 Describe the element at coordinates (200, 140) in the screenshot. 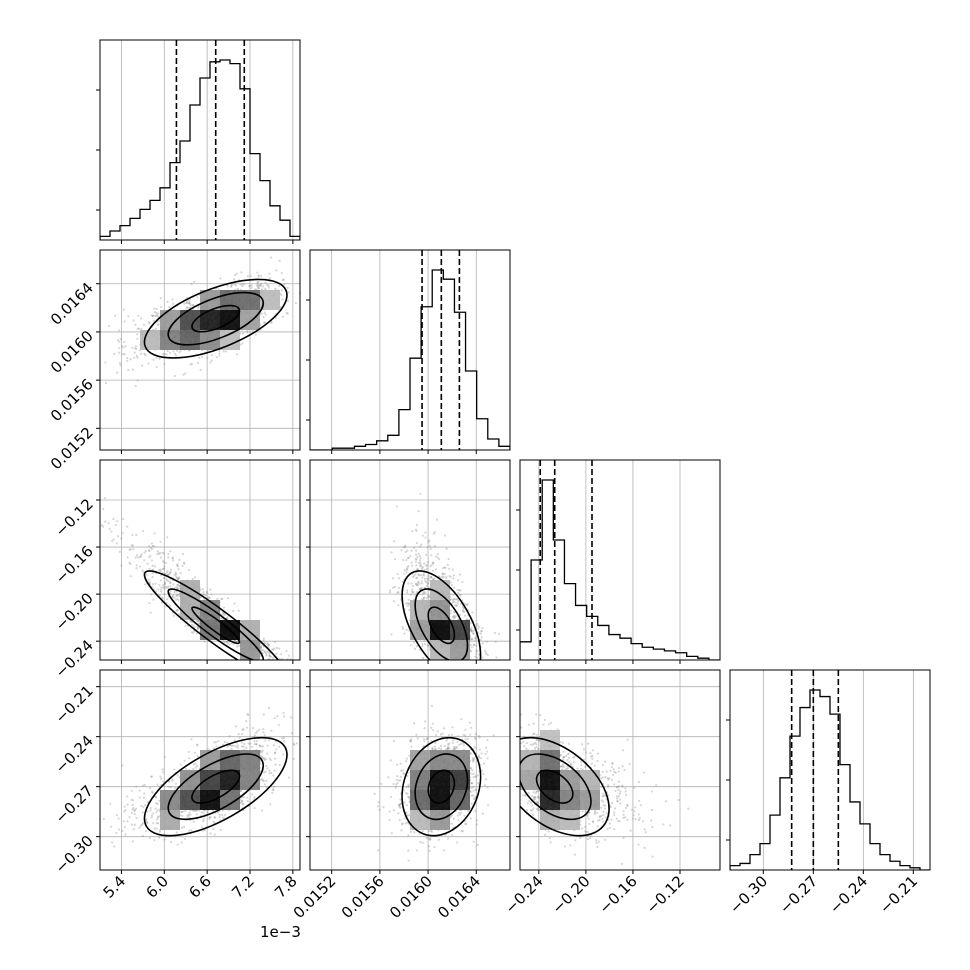

I see `panel-frame` at that location.